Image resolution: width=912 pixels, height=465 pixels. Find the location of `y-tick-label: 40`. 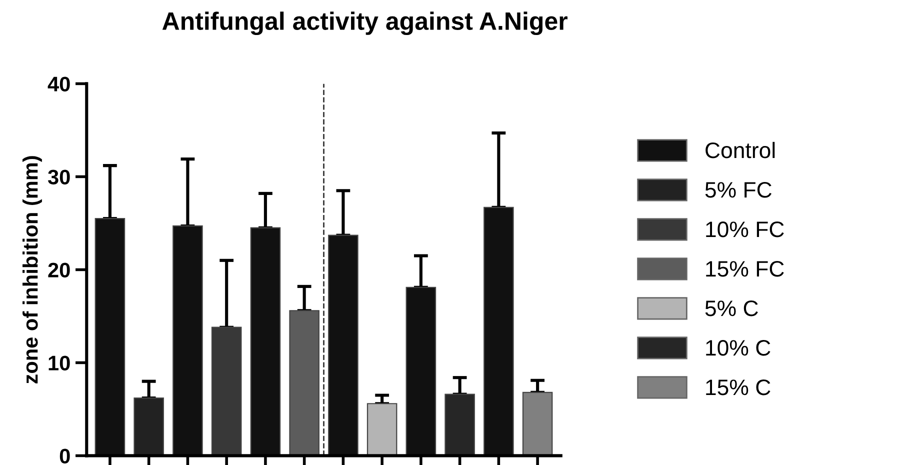

y-tick-label: 40 is located at coordinates (59, 84).